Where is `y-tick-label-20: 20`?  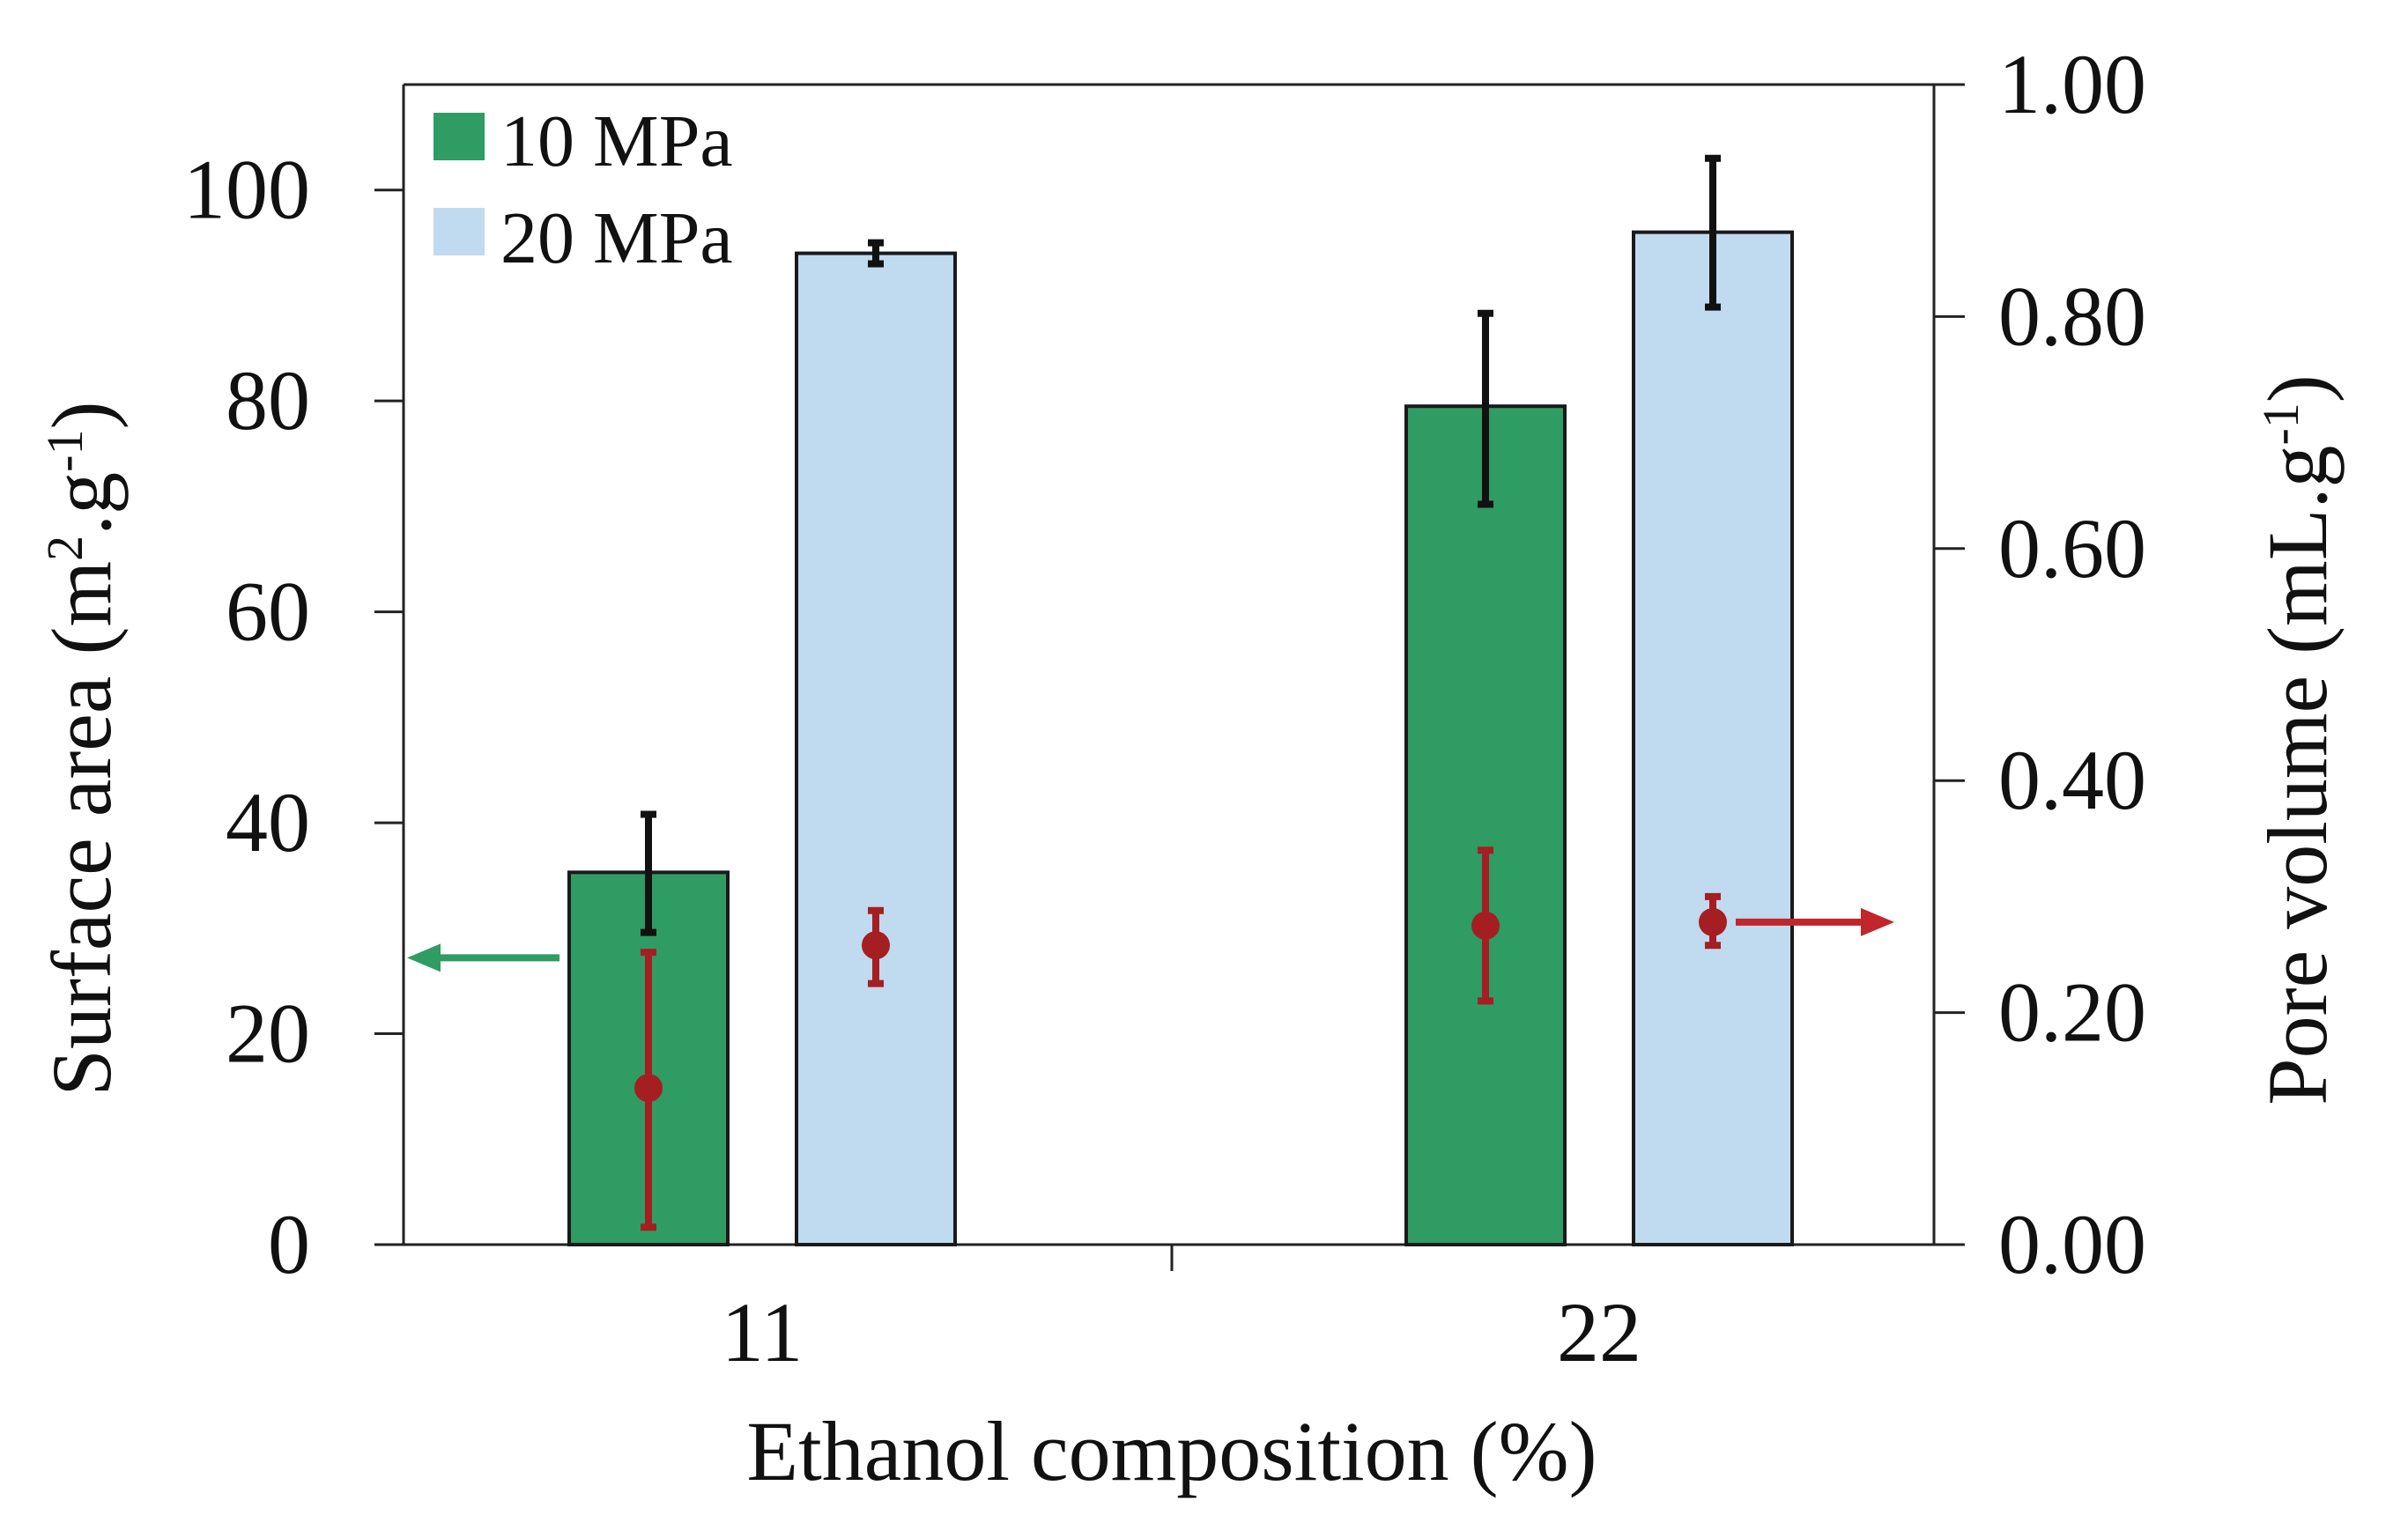 y-tick-label-20: 20 is located at coordinates (268, 1034).